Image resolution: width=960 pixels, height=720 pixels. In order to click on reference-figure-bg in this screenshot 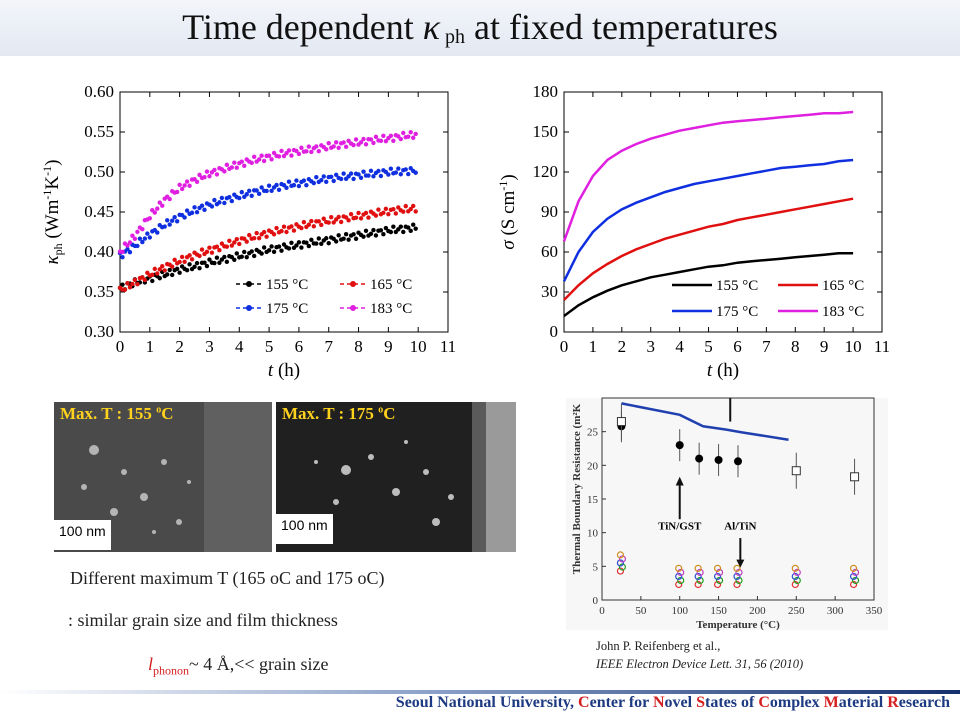, I will do `click(727, 514)`.